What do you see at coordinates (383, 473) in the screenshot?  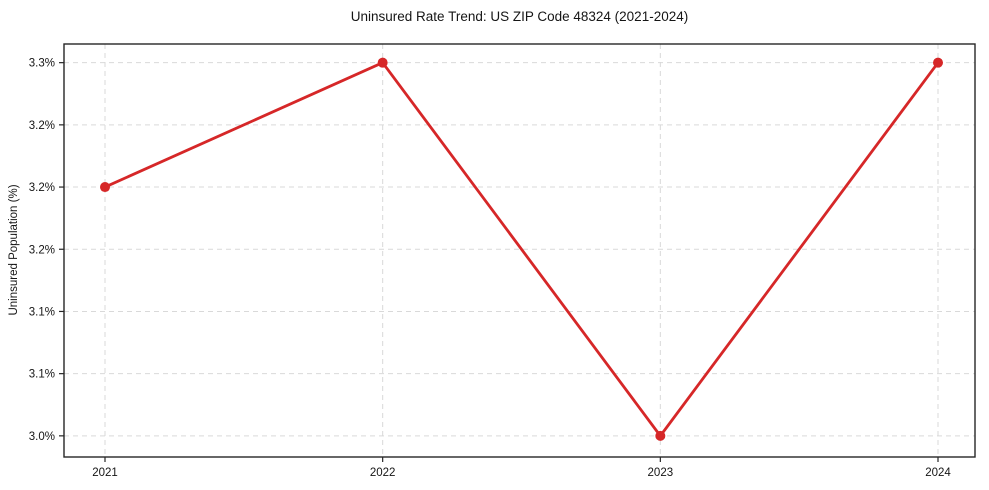 I see `x-tick-label: 2022` at bounding box center [383, 473].